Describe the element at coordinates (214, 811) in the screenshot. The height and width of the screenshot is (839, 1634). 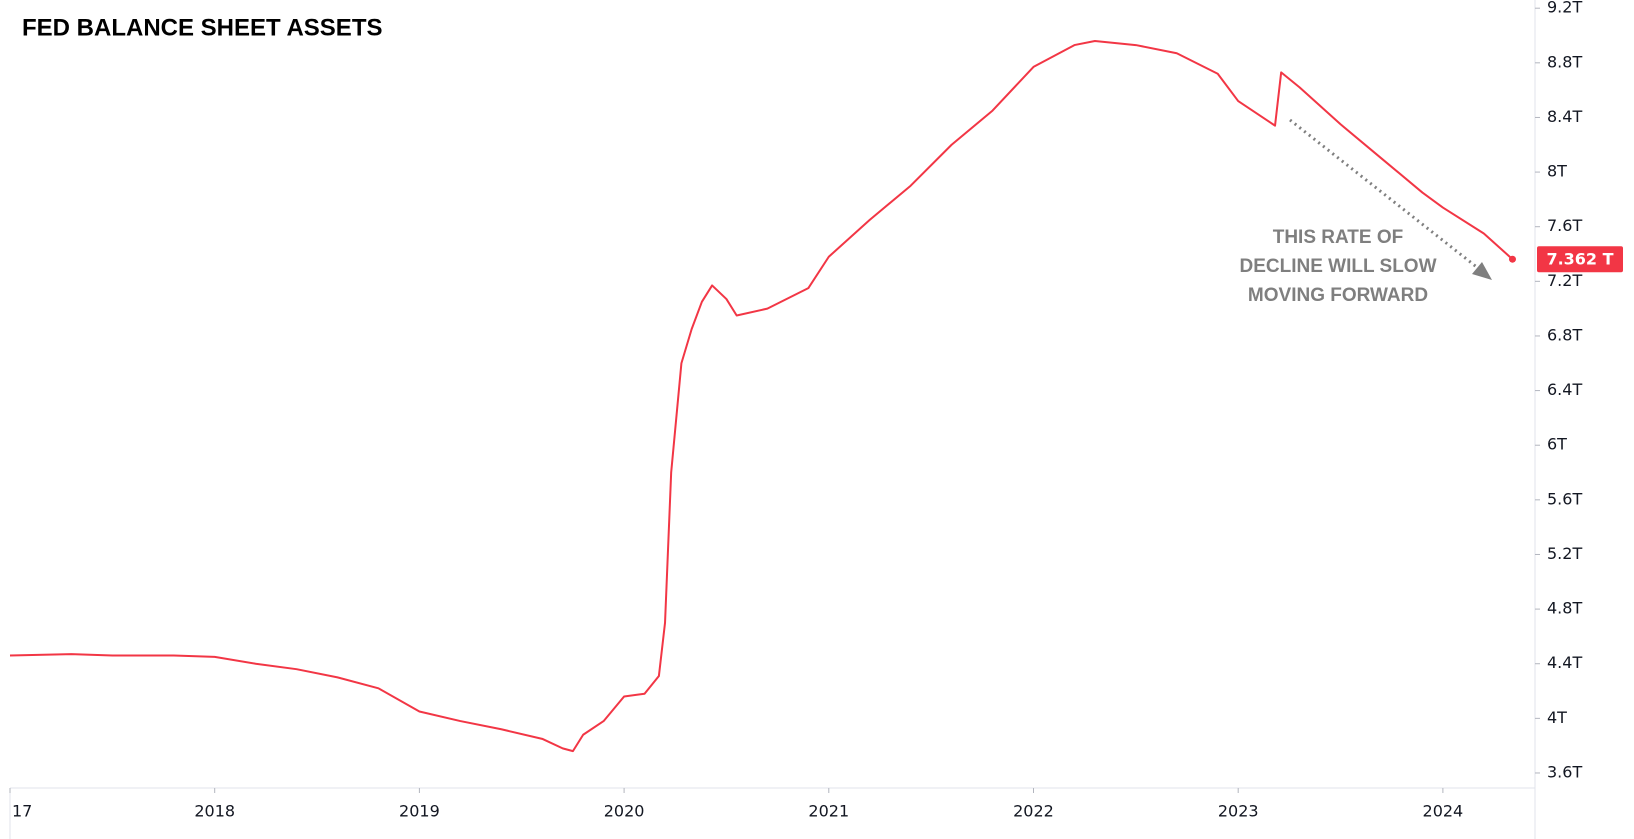
I see `x-tick-label: 2018` at that location.